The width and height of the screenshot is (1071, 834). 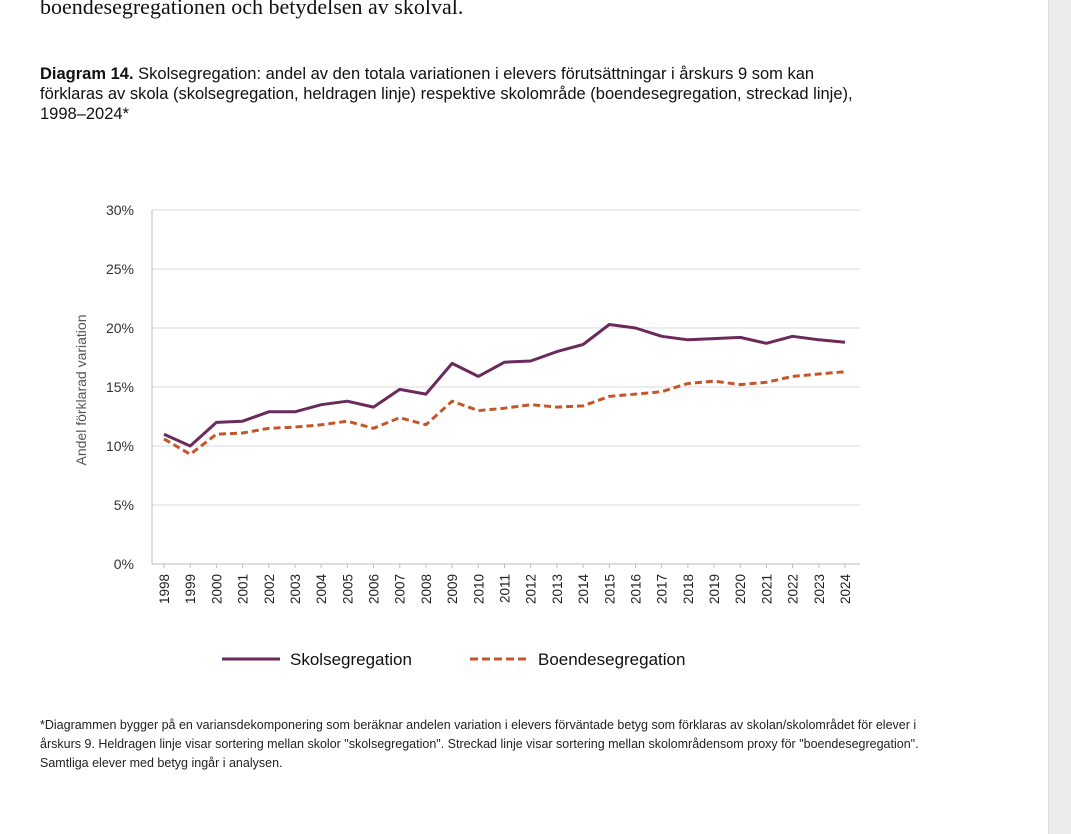 What do you see at coordinates (120, 387) in the screenshot?
I see `y-tick-label: 15%` at bounding box center [120, 387].